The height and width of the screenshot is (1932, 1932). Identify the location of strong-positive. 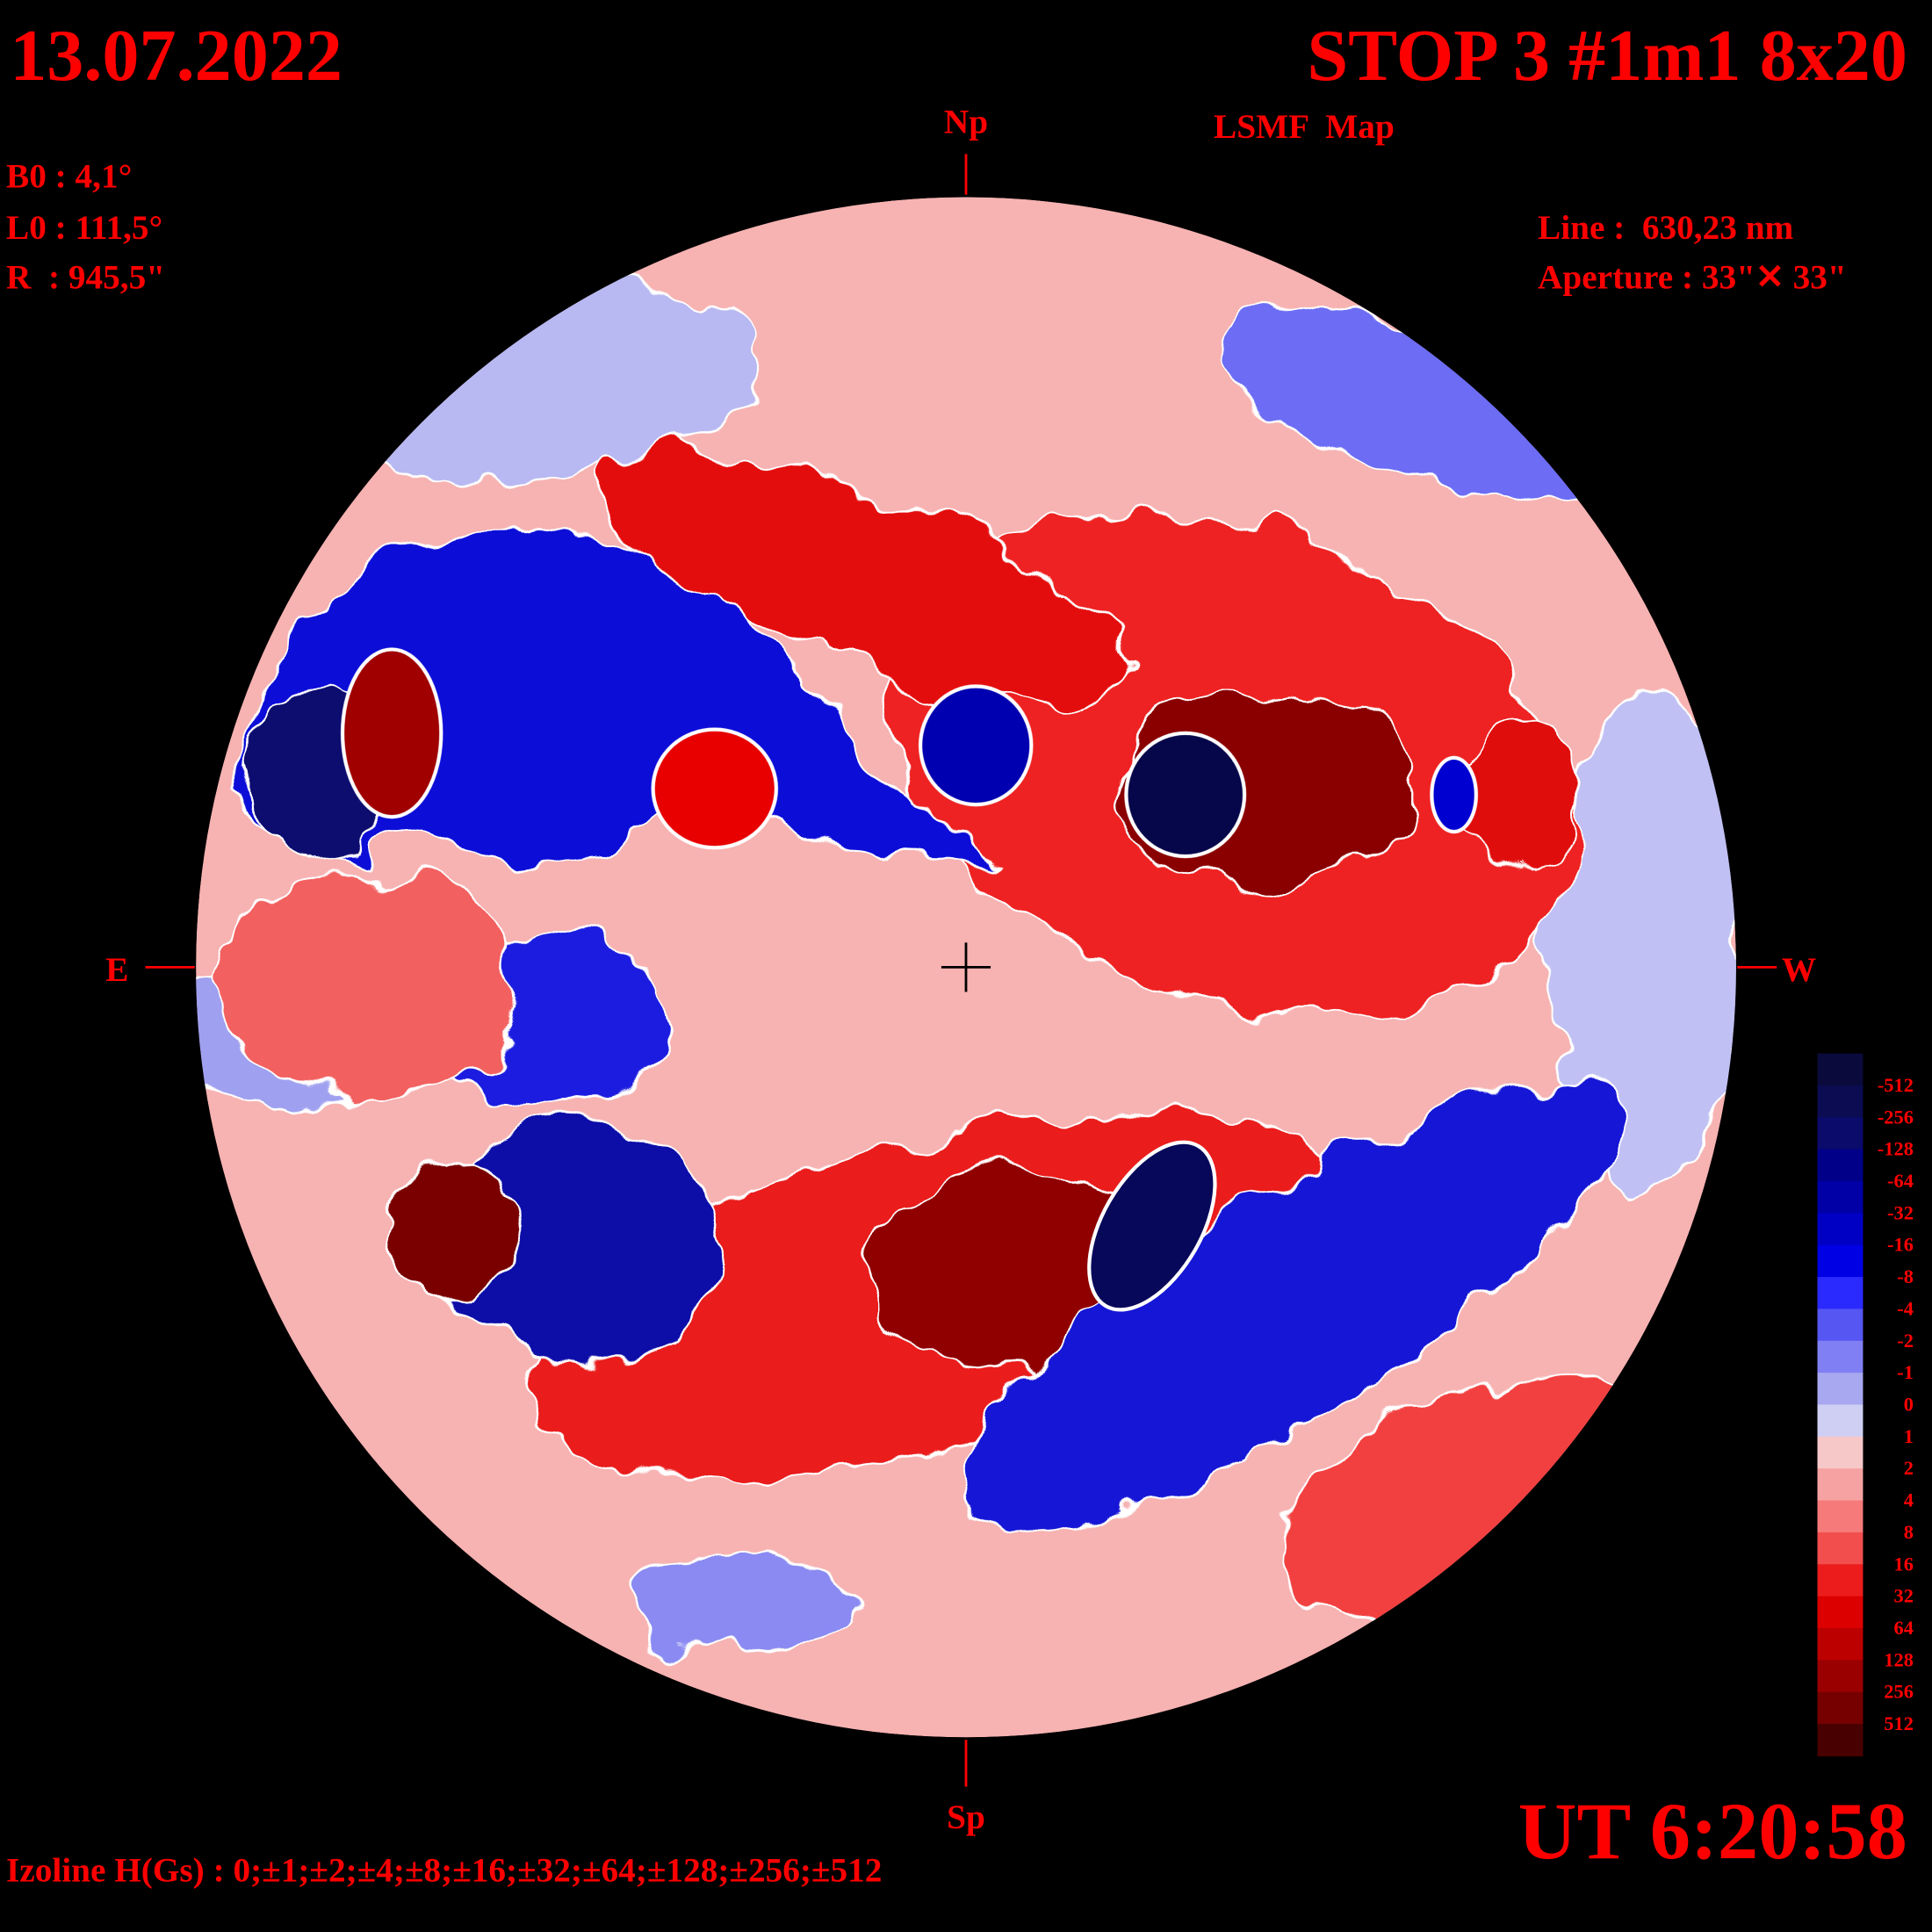
(456, 1232).